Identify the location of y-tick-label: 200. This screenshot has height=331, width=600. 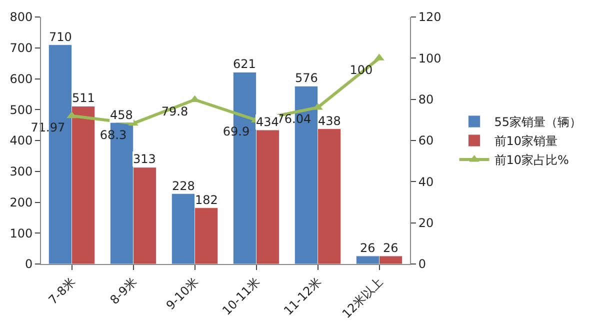
(21, 202).